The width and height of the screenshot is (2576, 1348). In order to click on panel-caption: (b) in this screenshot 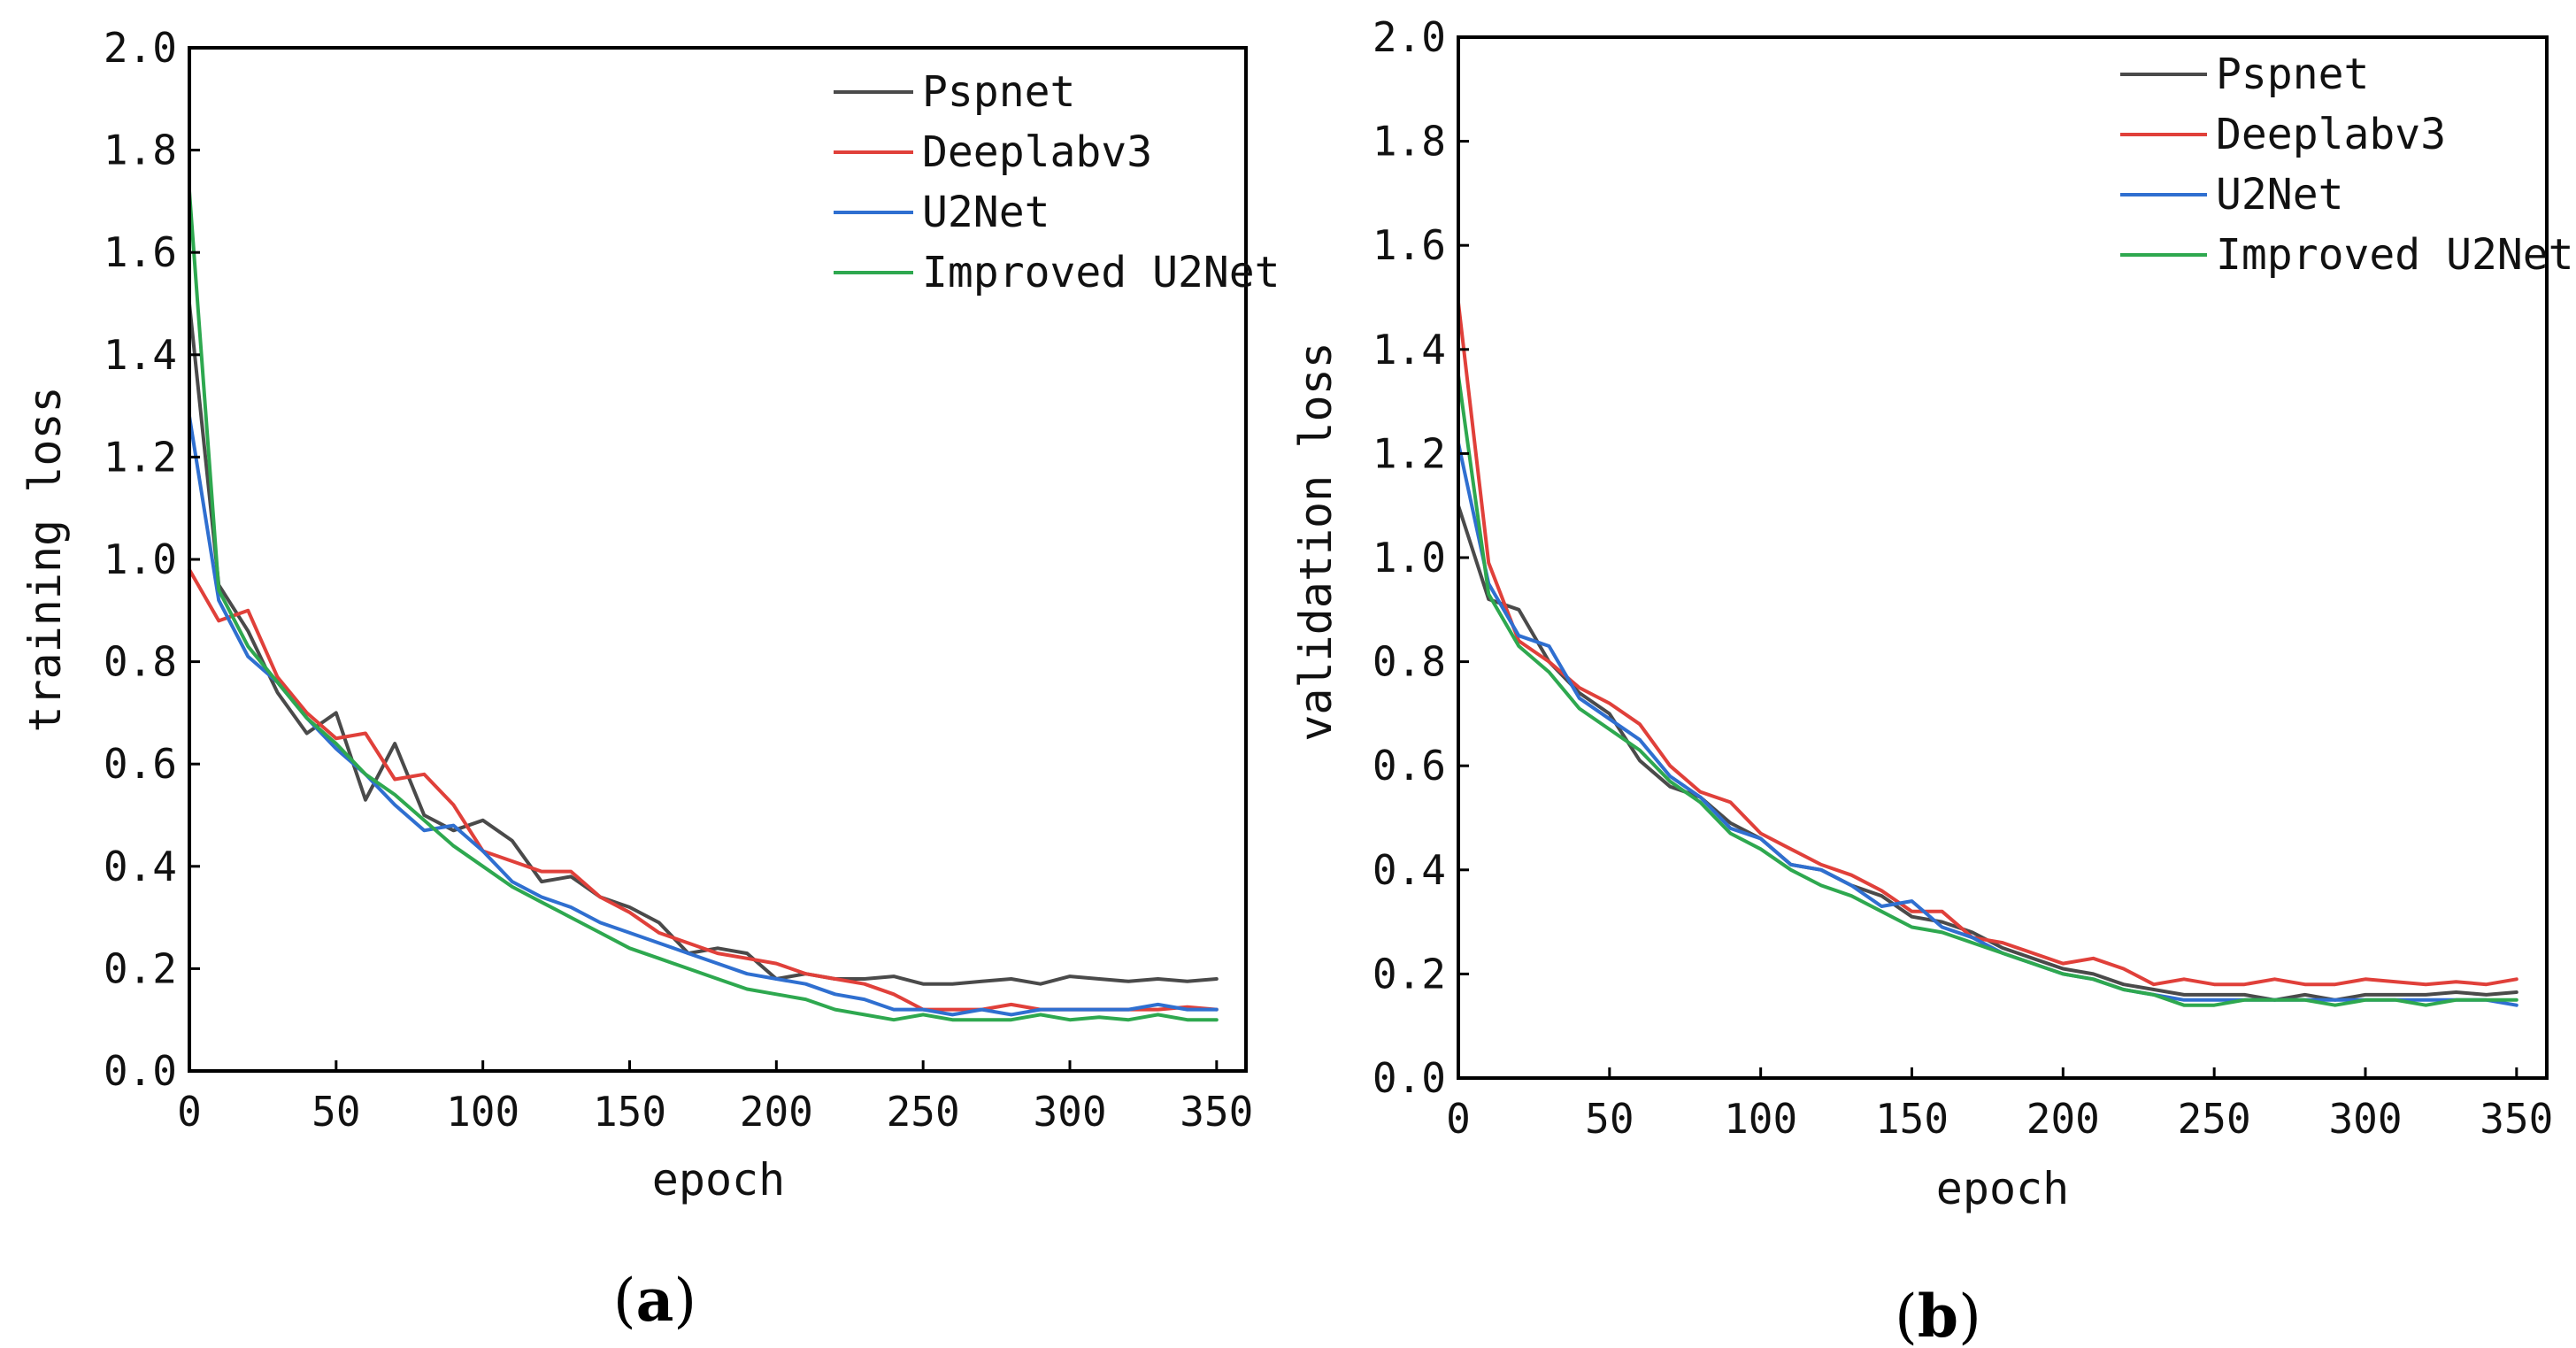, I will do `click(1938, 1315)`.